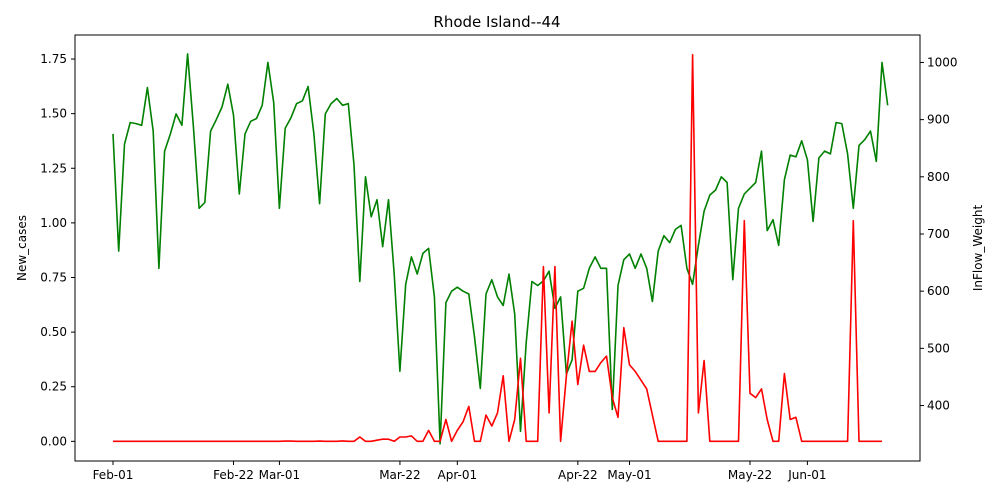 The height and width of the screenshot is (504, 1000). Describe the element at coordinates (279, 475) in the screenshot. I see `x-tick-label: Mar-01` at that location.